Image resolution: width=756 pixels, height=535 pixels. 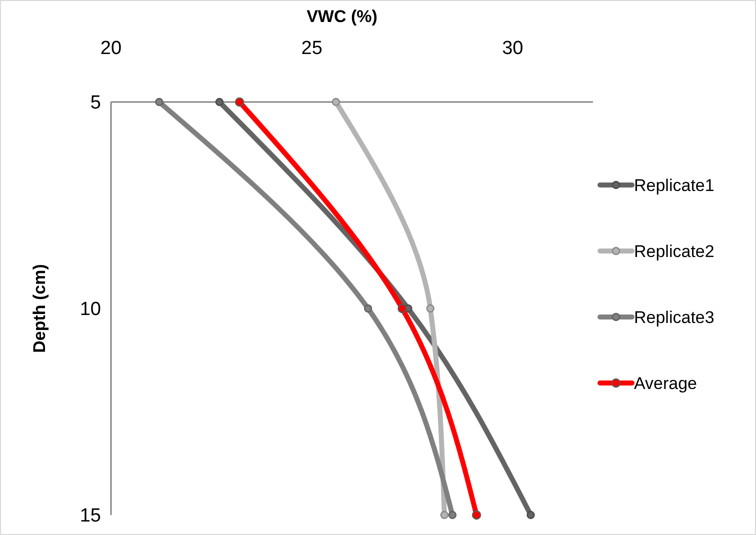 I want to click on x-tick-label: 25, so click(x=311, y=48).